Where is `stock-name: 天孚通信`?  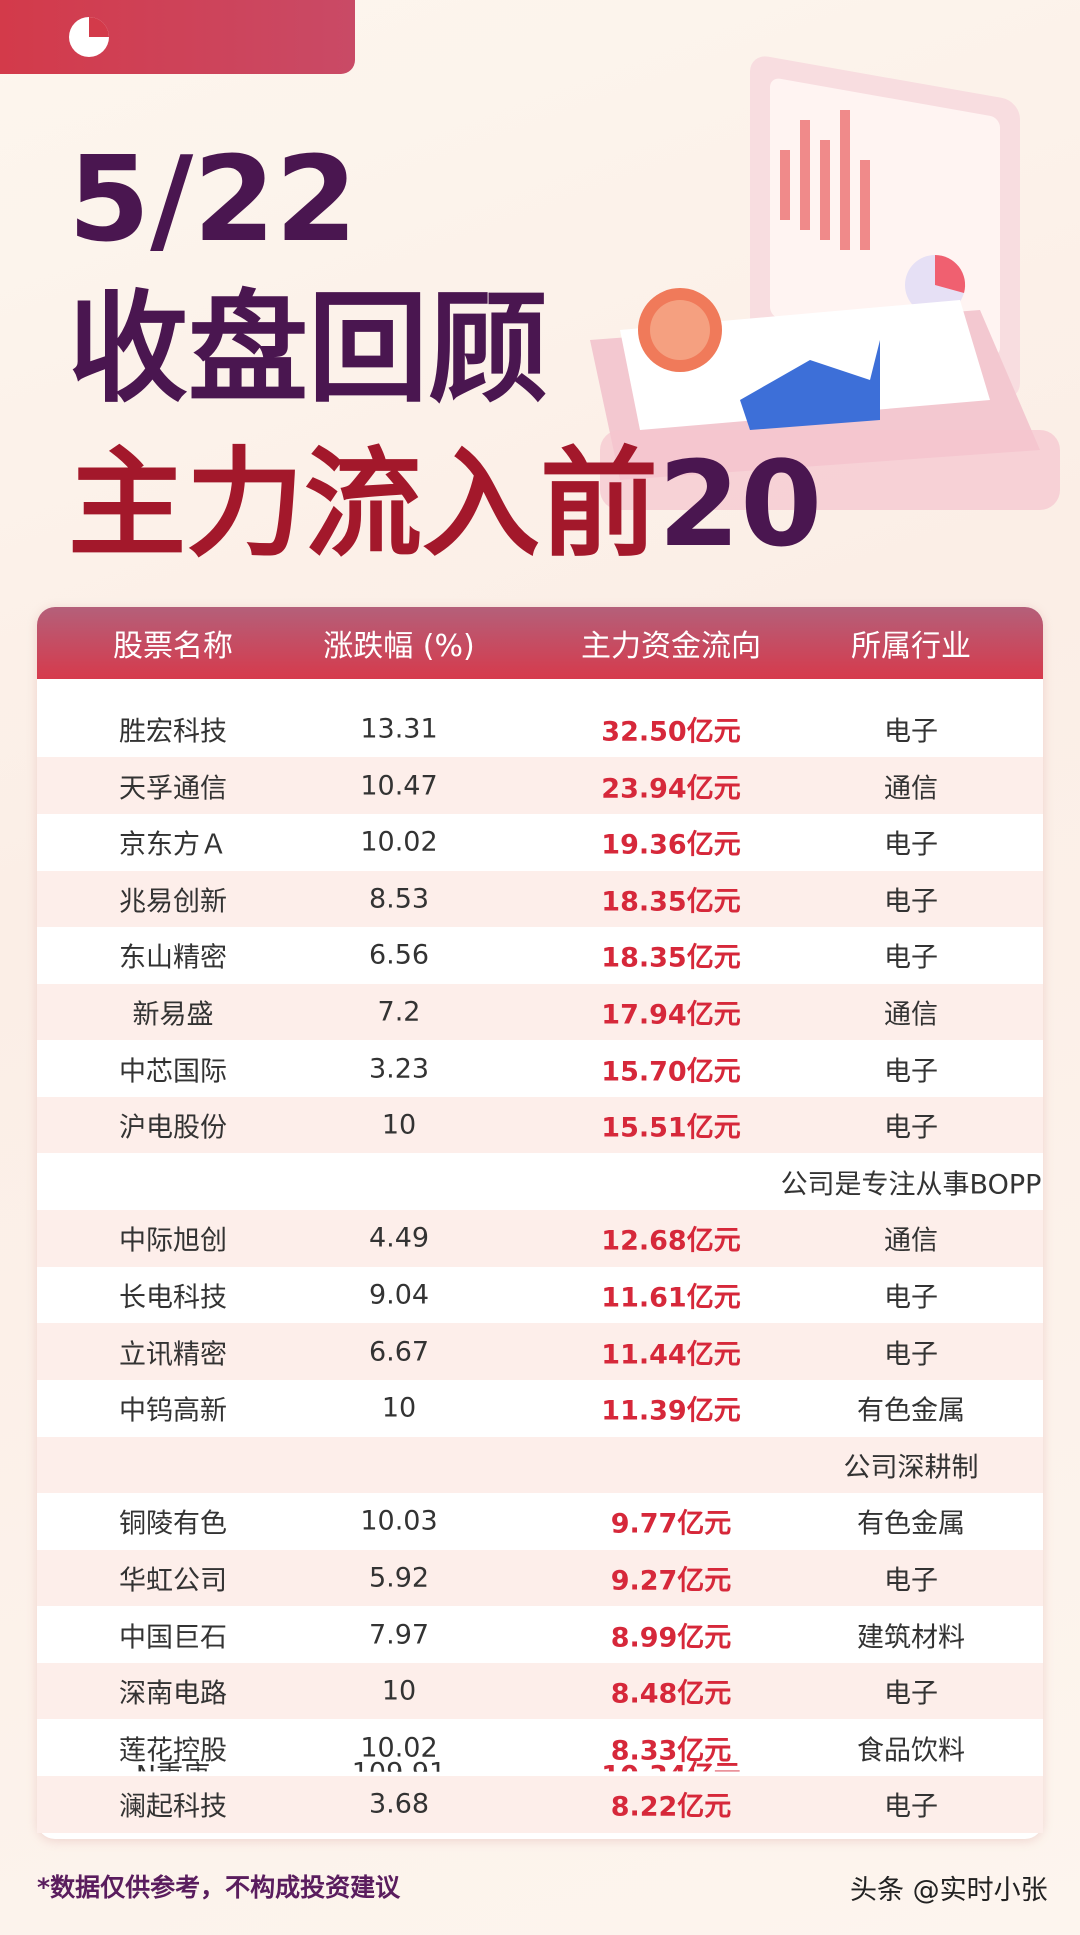 stock-name: 天孚通信 is located at coordinates (173, 789).